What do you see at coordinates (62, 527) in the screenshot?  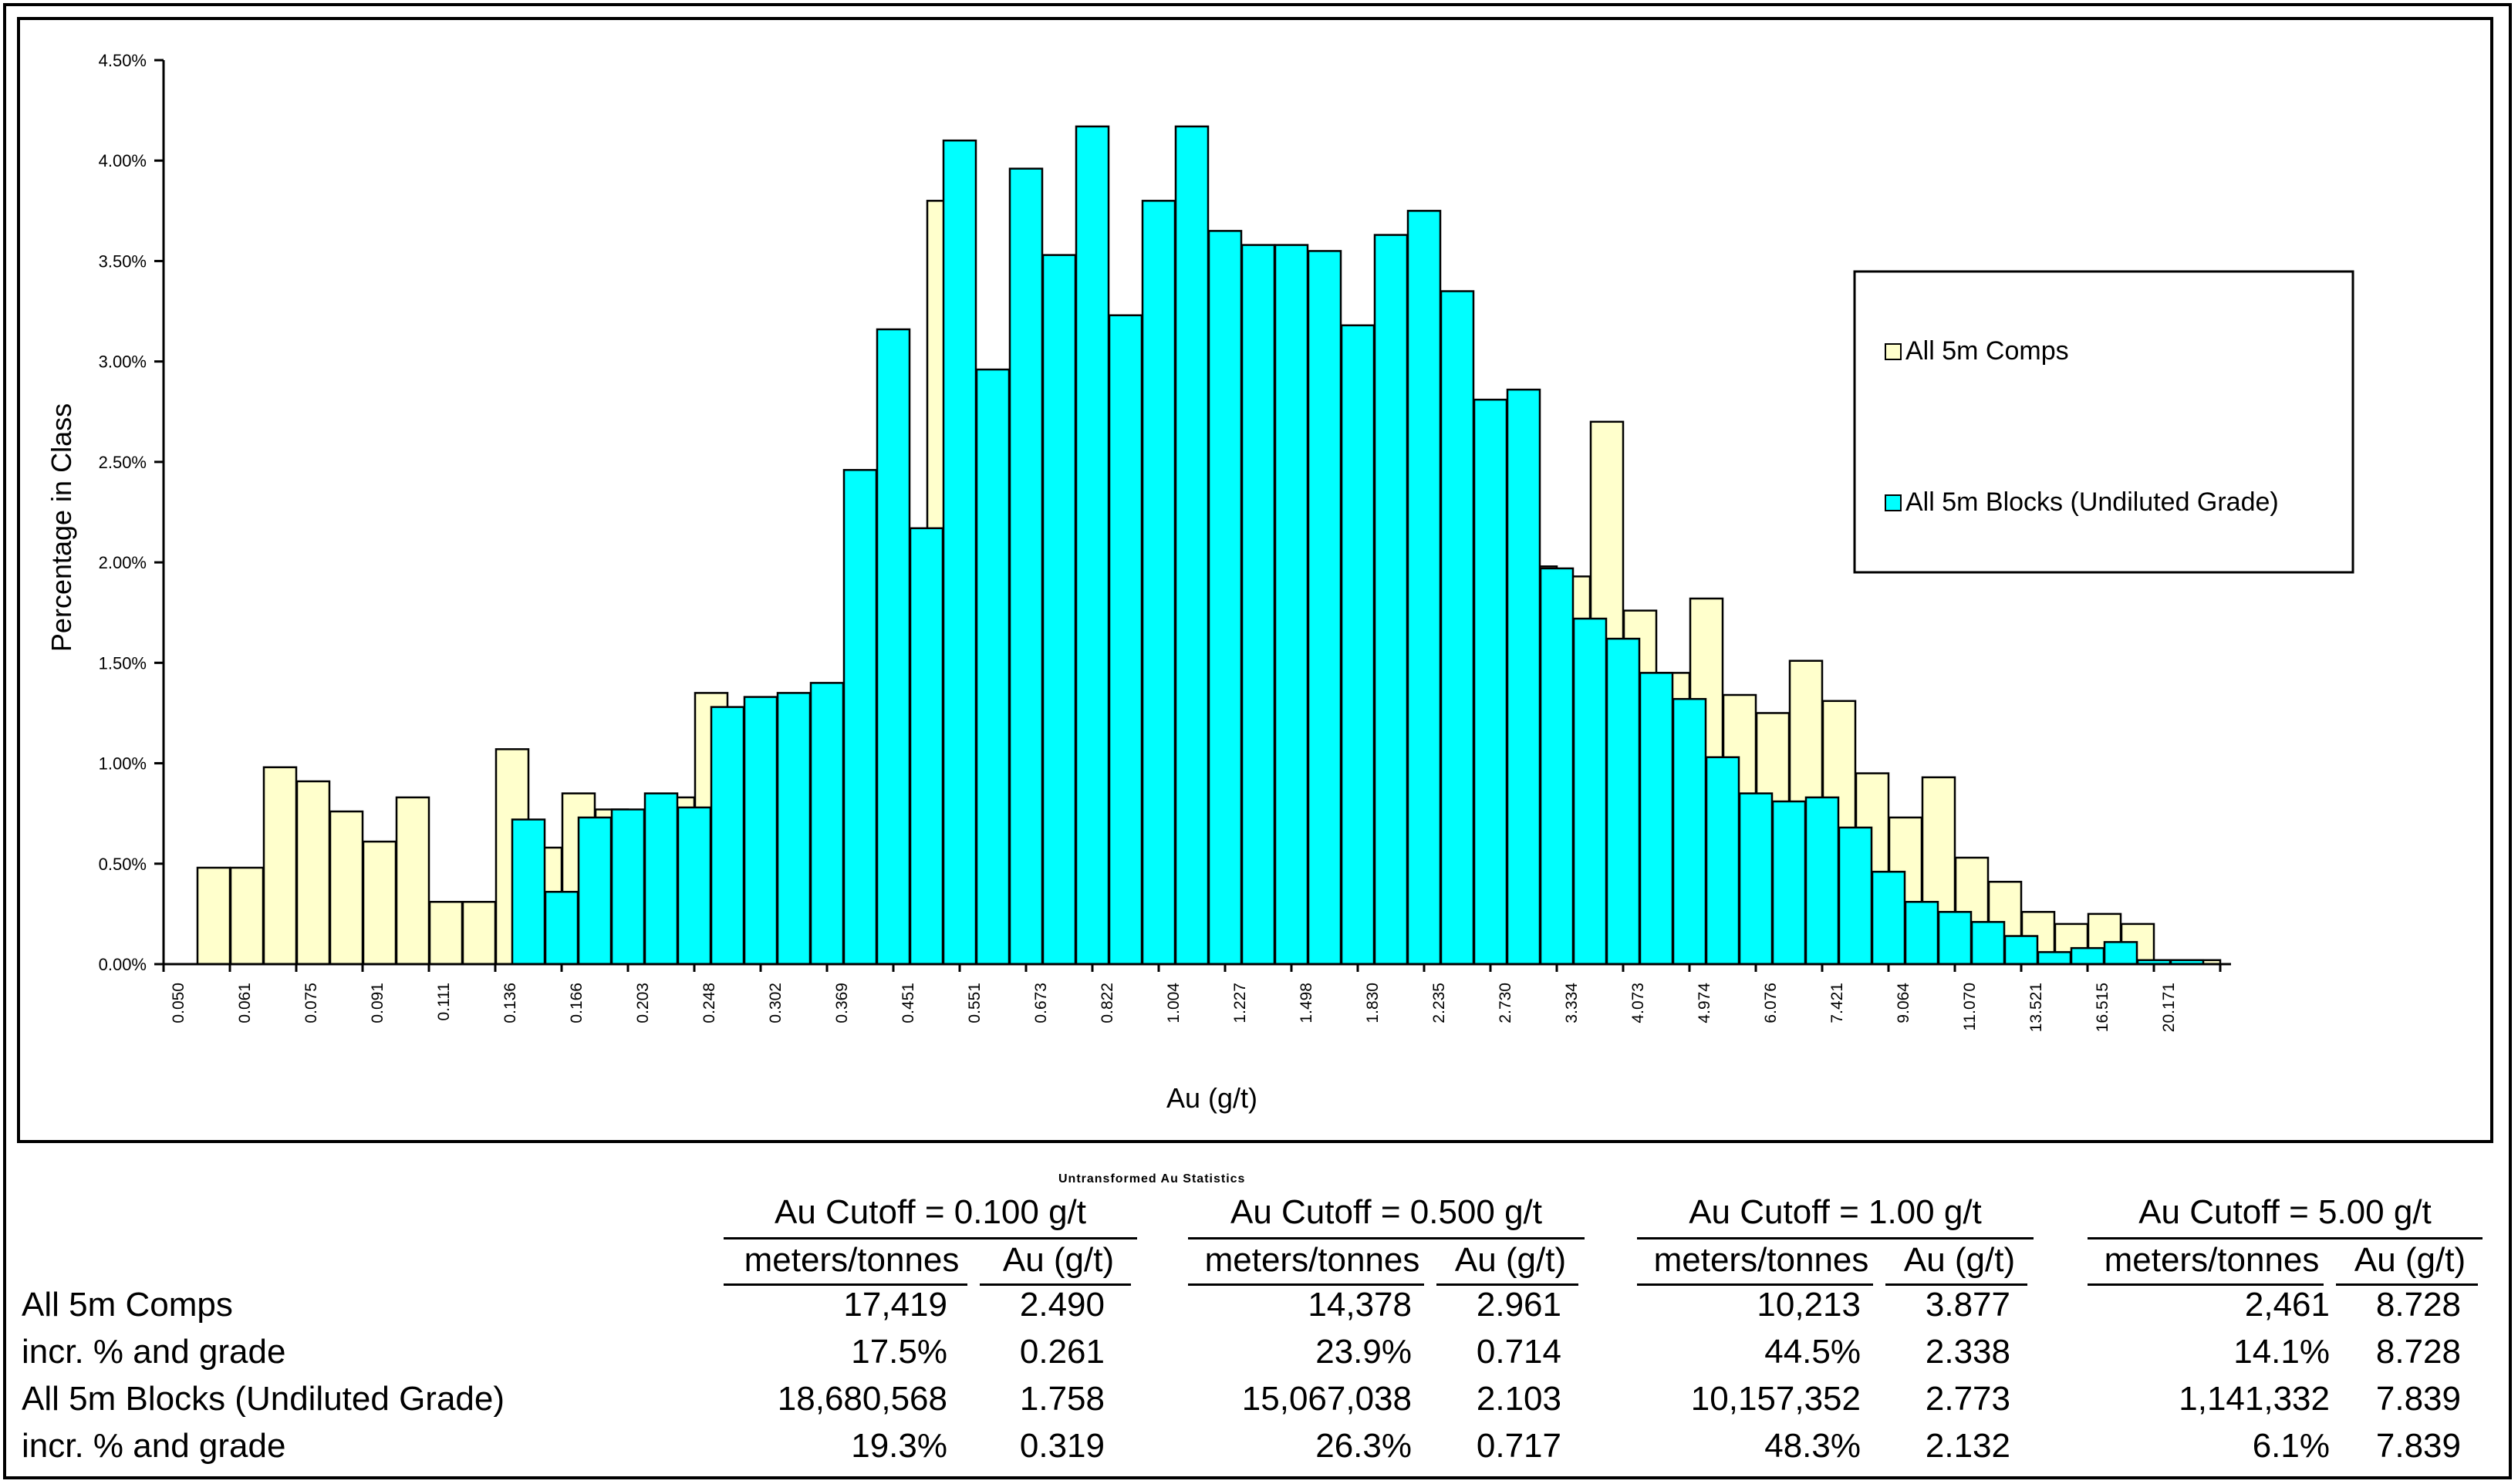 I see `y-axis-title: Percentage in Class` at bounding box center [62, 527].